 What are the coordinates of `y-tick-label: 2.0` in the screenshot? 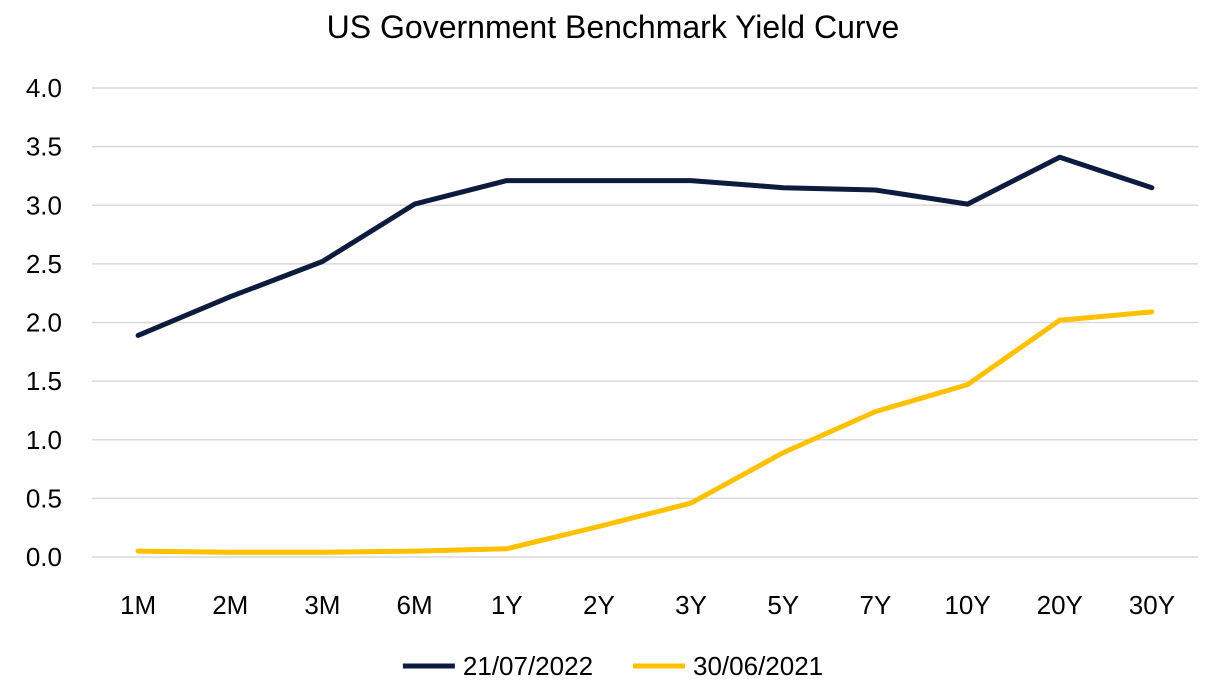 It's located at (44, 323).